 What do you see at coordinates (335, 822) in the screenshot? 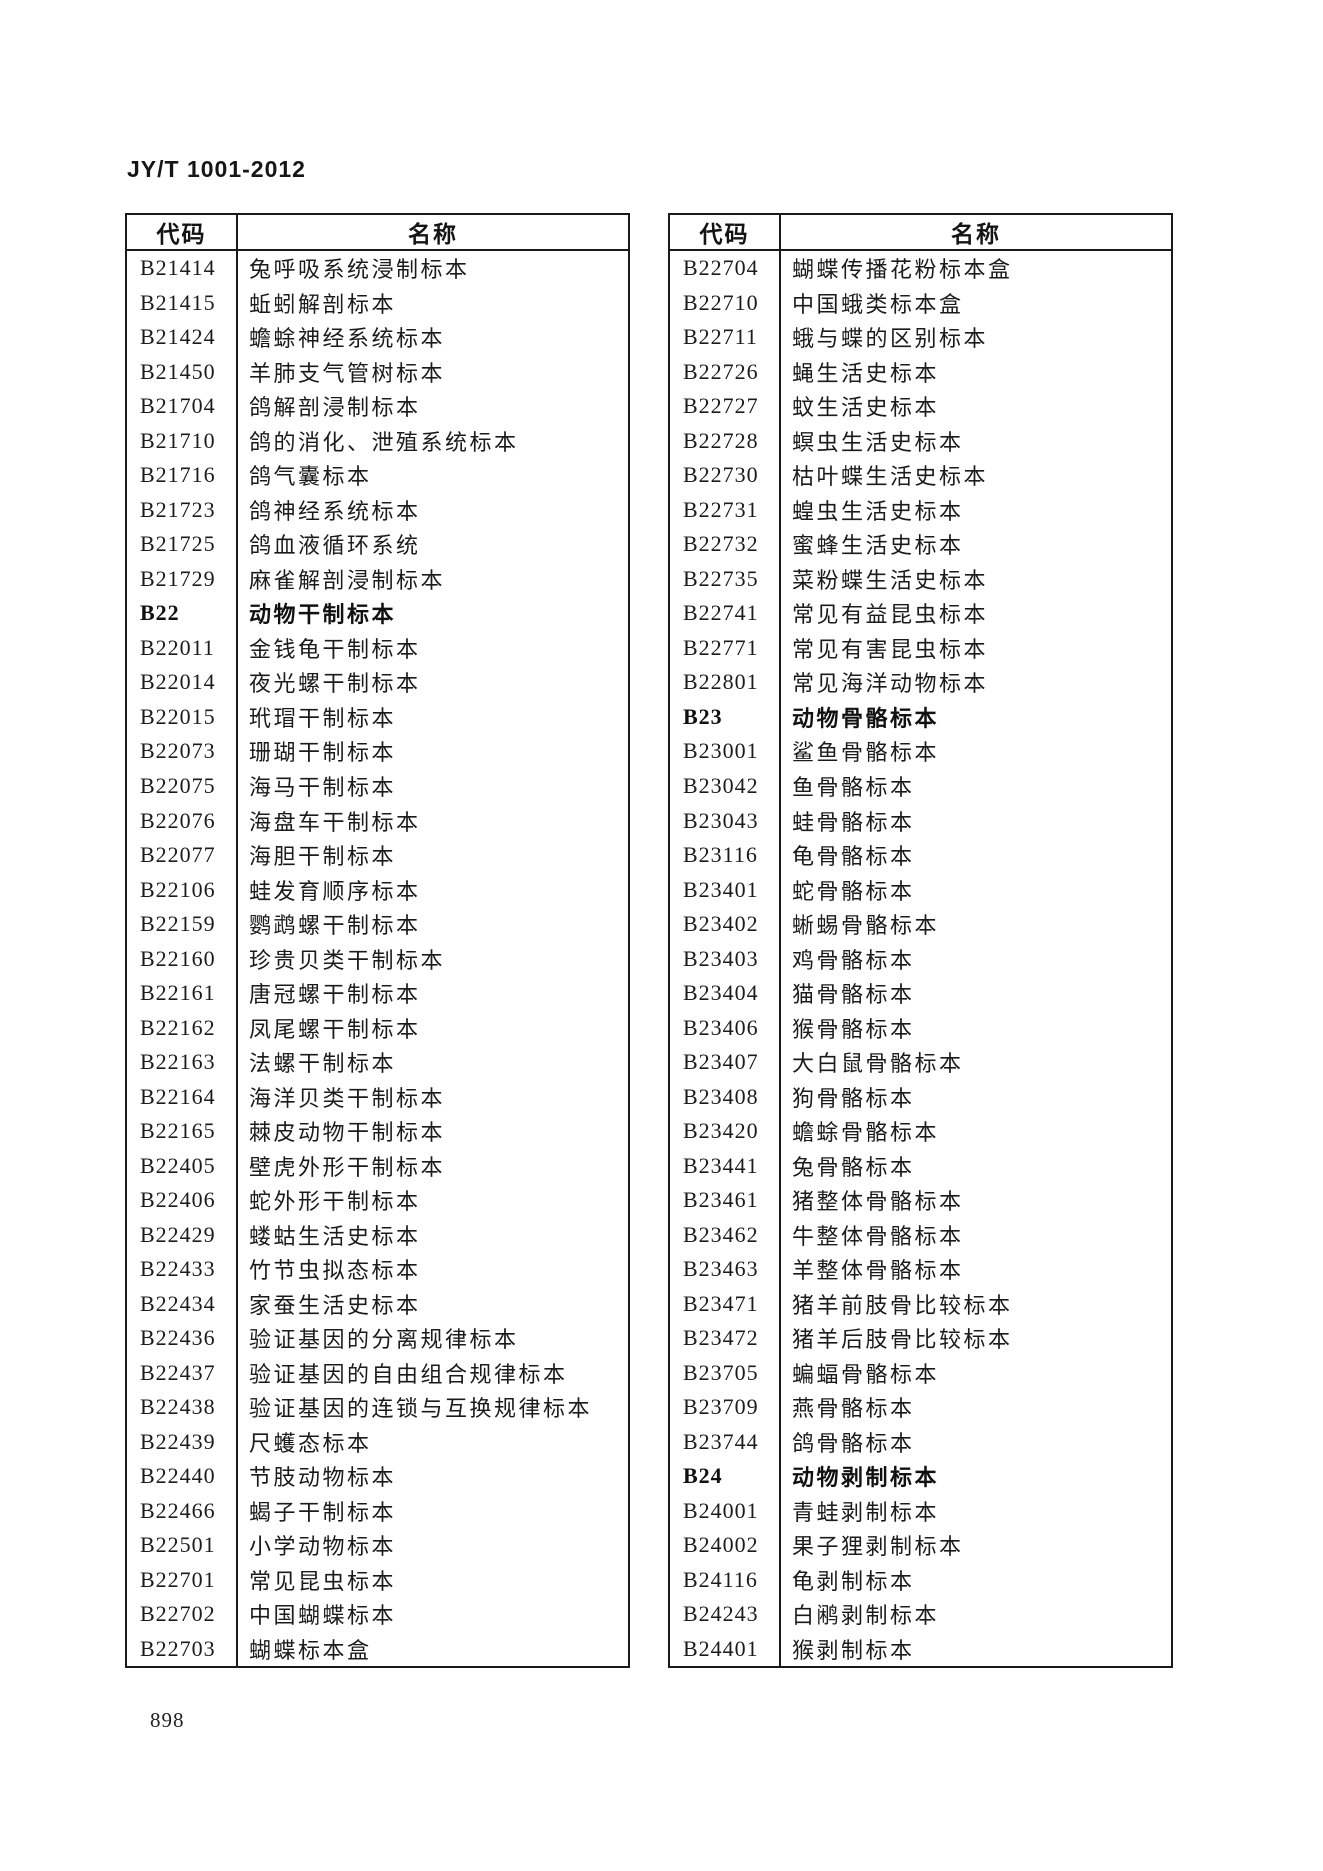
I see `name-cell: 海盘车干制标本` at bounding box center [335, 822].